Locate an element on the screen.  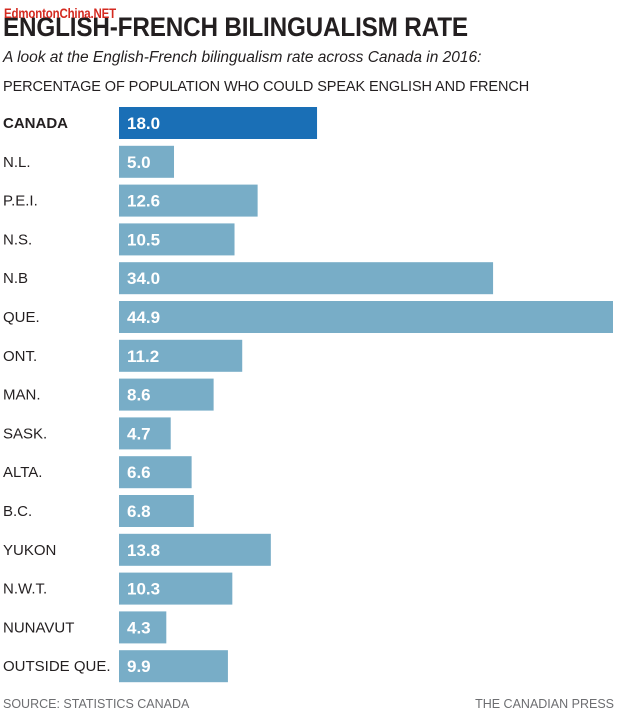
bar-n-s is located at coordinates (177, 239).